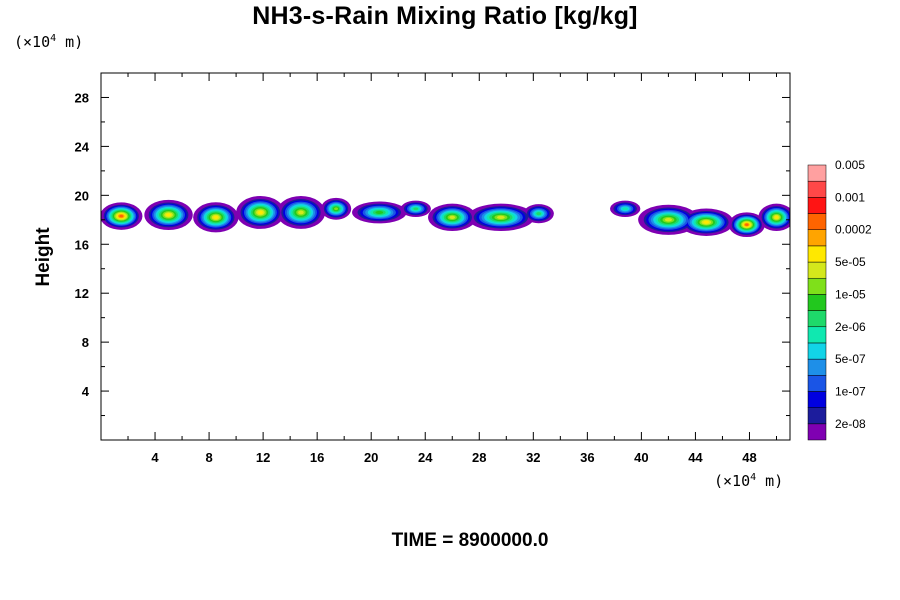  I want to click on x-unit-exponent: 4, so click(753, 477).